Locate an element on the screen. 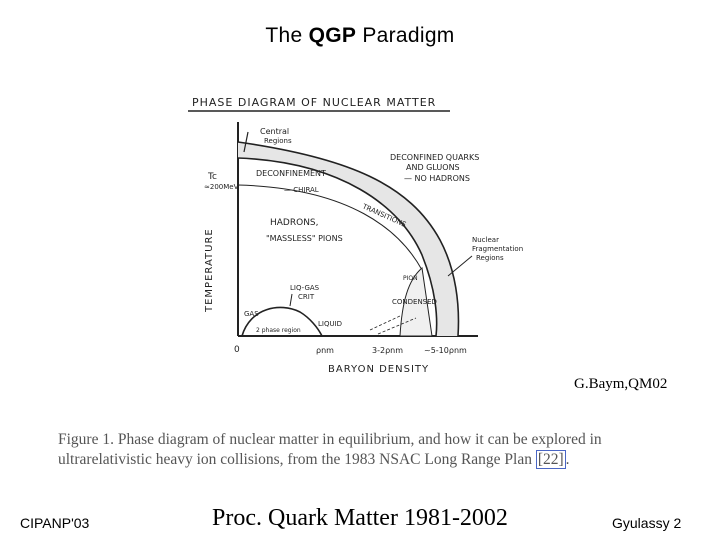 Image resolution: width=720 pixels, height=540 pixels. deconfined-label-1: DECONFINED QUARKS is located at coordinates (434, 157).